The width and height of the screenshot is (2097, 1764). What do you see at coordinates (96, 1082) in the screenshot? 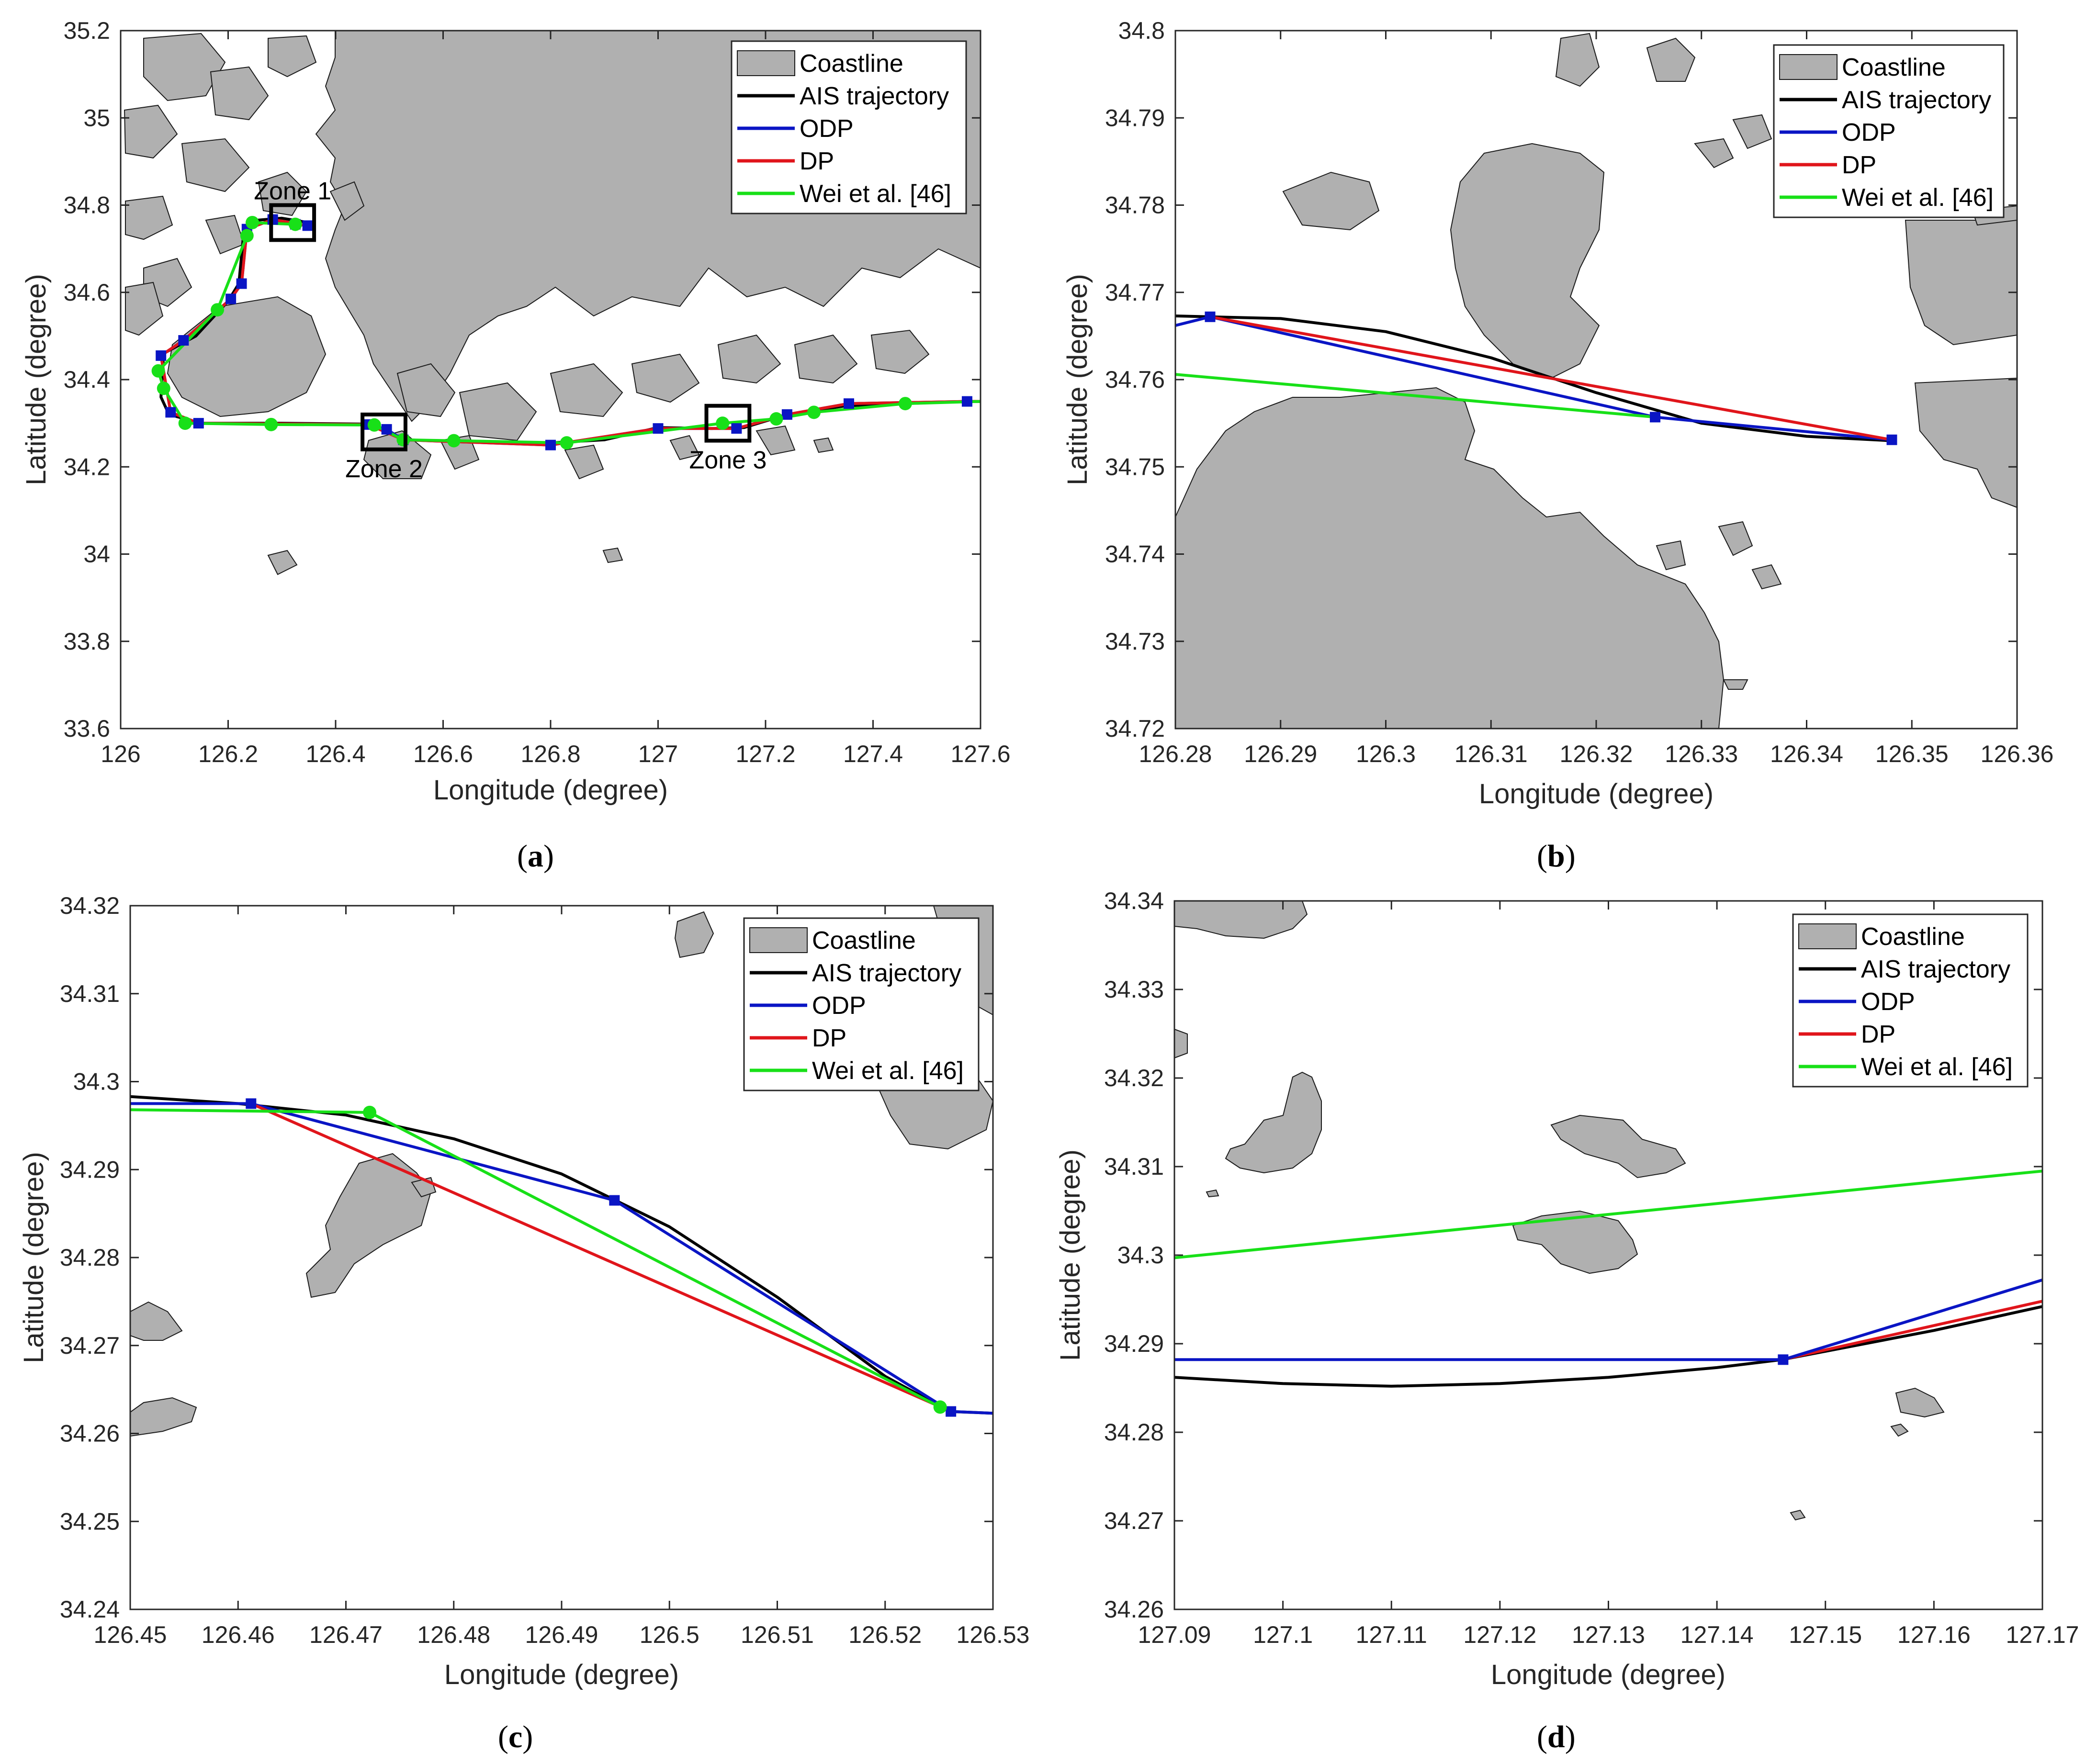
I see `ytick-label: 34.3` at bounding box center [96, 1082].